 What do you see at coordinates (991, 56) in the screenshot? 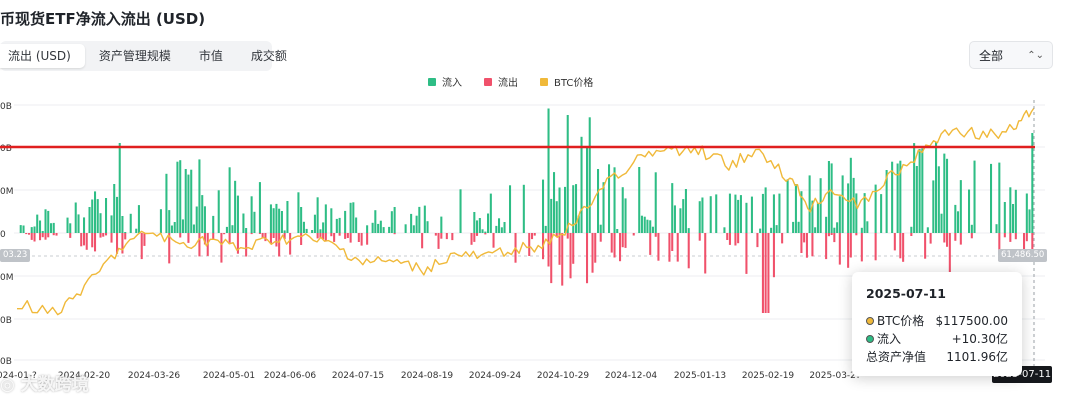
I see `range-select-value: 全部` at bounding box center [991, 56].